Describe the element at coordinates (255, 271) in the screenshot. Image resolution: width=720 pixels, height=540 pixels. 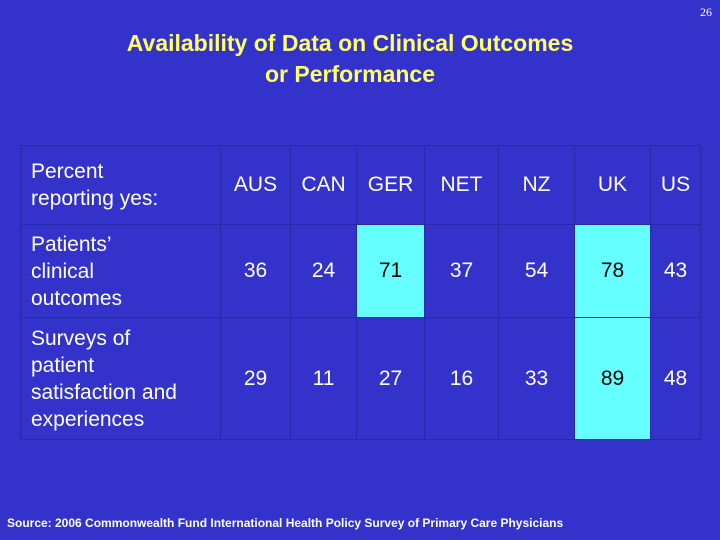
I see `table-cell: 36` at that location.